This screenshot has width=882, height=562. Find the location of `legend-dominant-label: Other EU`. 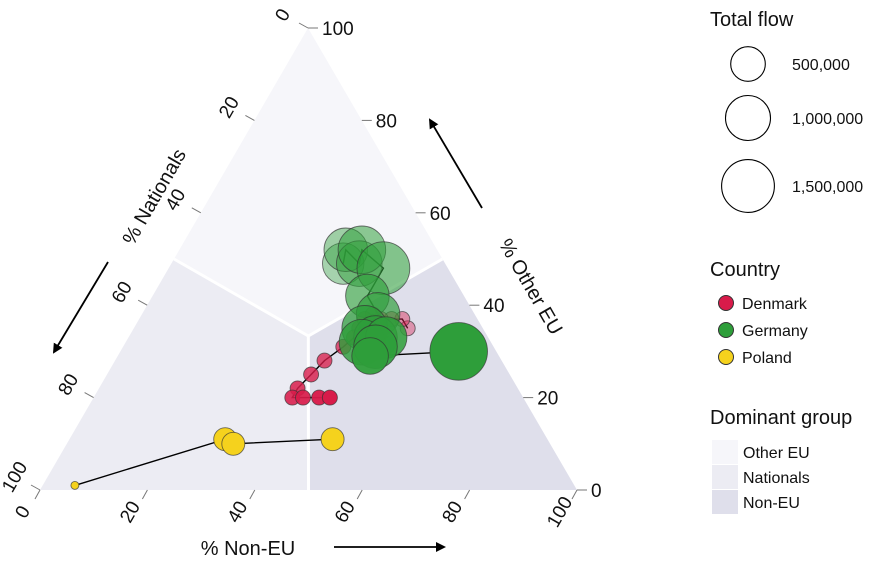

legend-dominant-label: Other EU is located at coordinates (776, 453).